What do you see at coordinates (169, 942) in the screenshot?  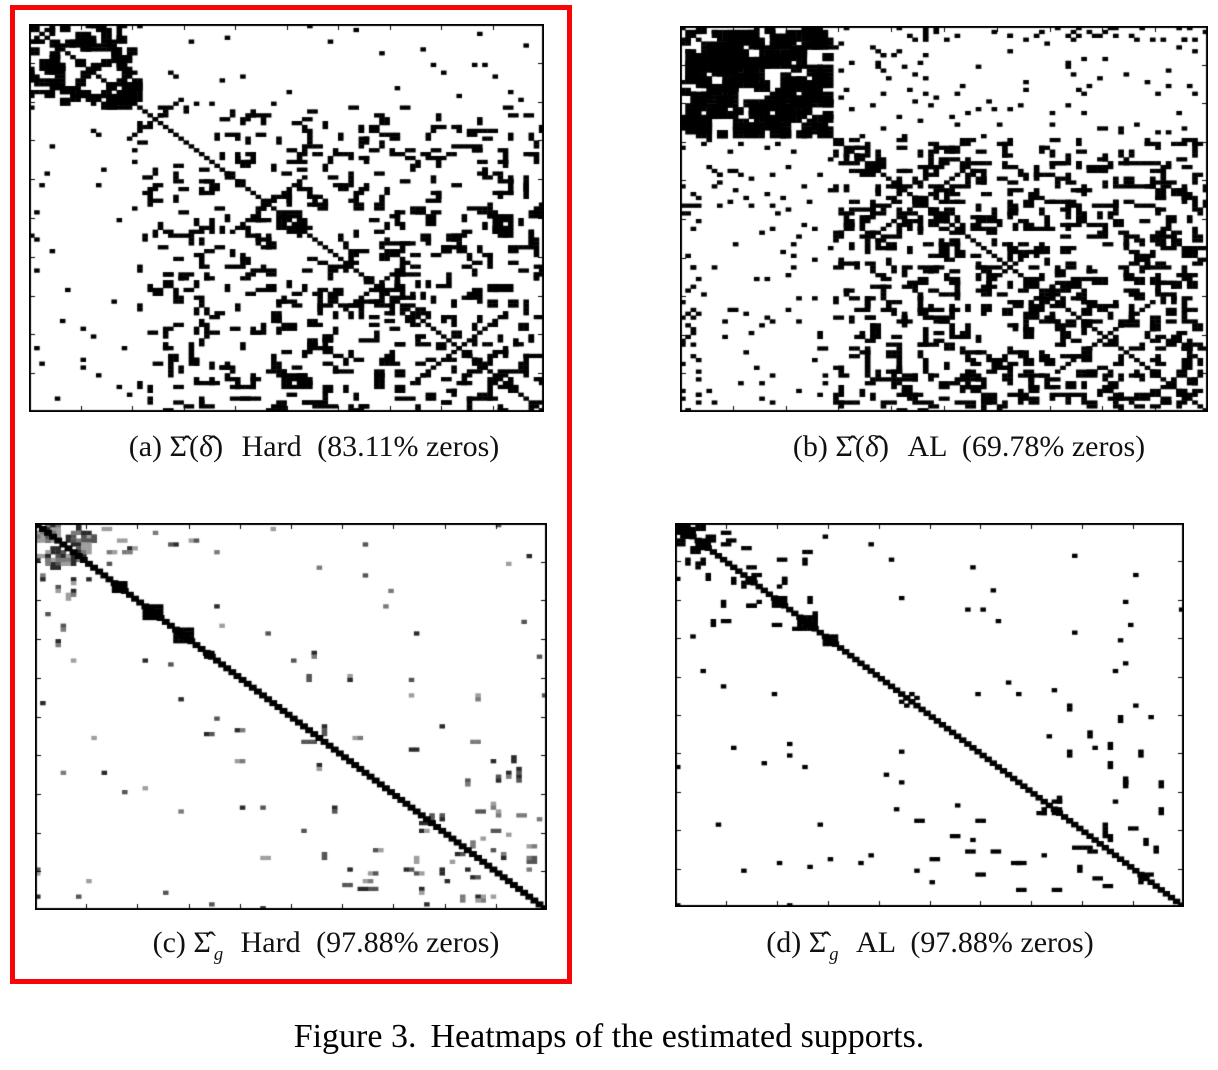 I see `caption-index: (c)` at bounding box center [169, 942].